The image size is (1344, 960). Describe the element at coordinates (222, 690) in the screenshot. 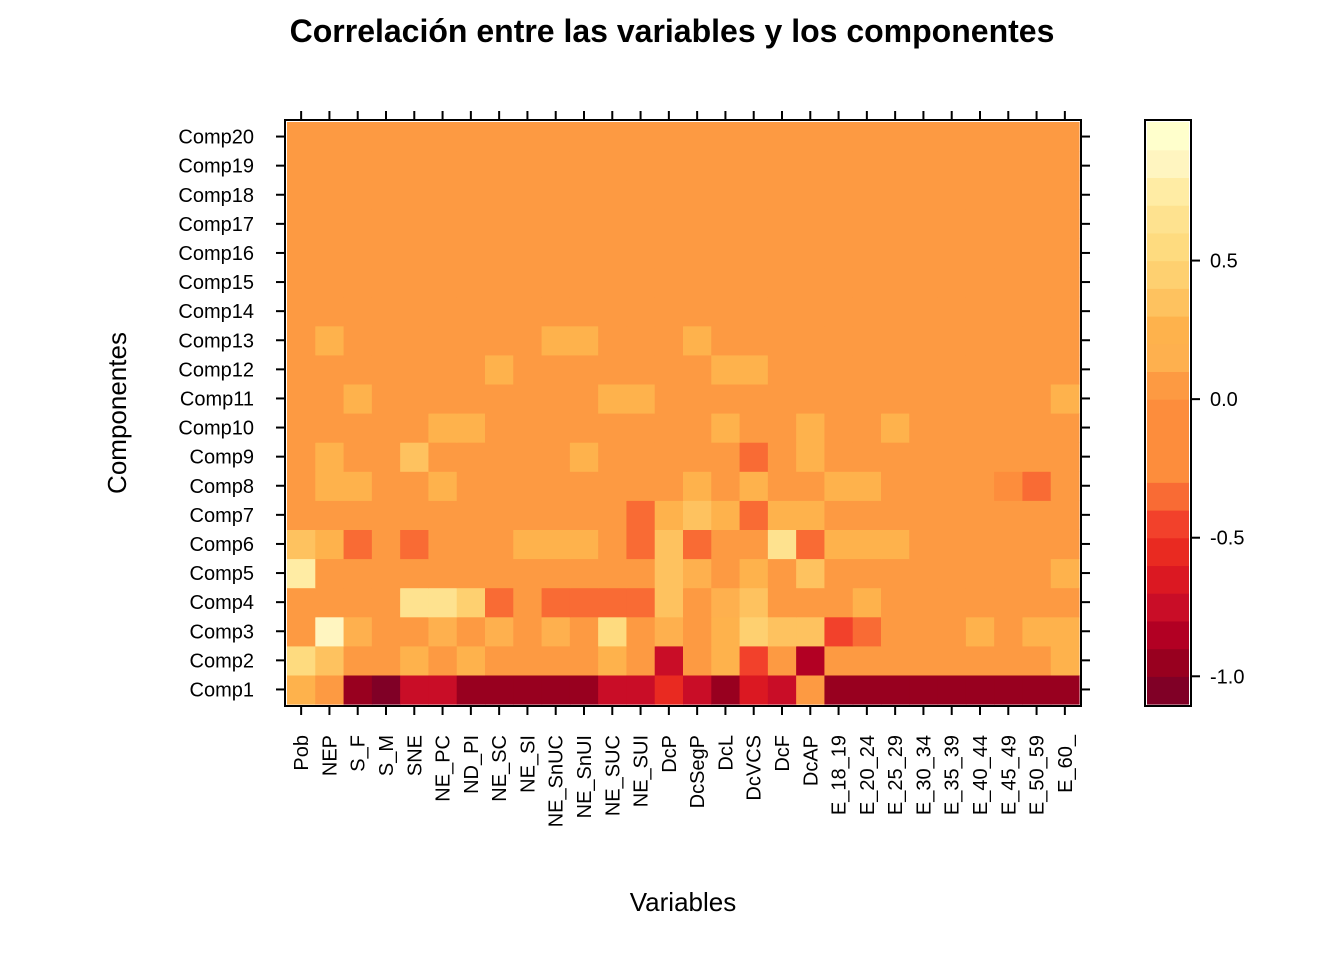

I see `y-tick-label: Comp1` at that location.